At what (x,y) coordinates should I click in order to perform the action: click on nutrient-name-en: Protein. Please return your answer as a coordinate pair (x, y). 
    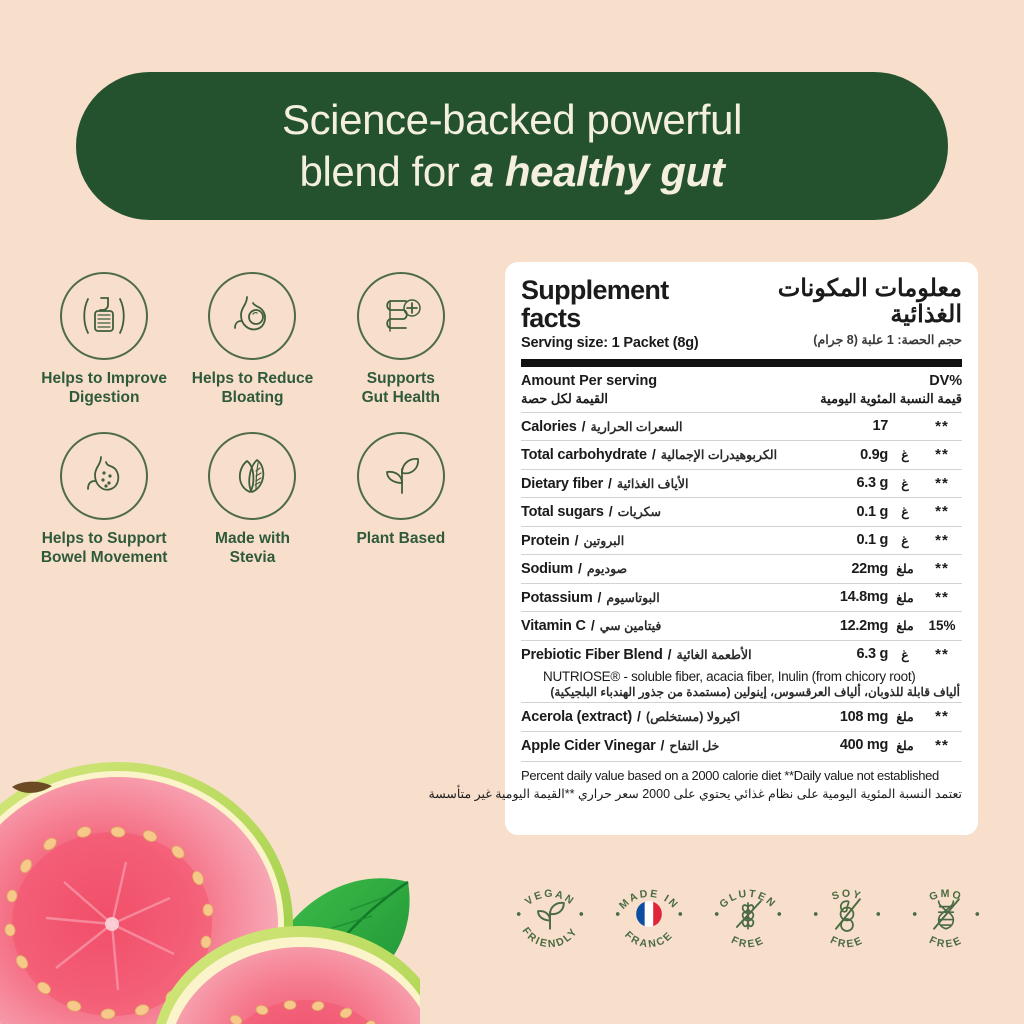
    Looking at the image, I should click on (545, 540).